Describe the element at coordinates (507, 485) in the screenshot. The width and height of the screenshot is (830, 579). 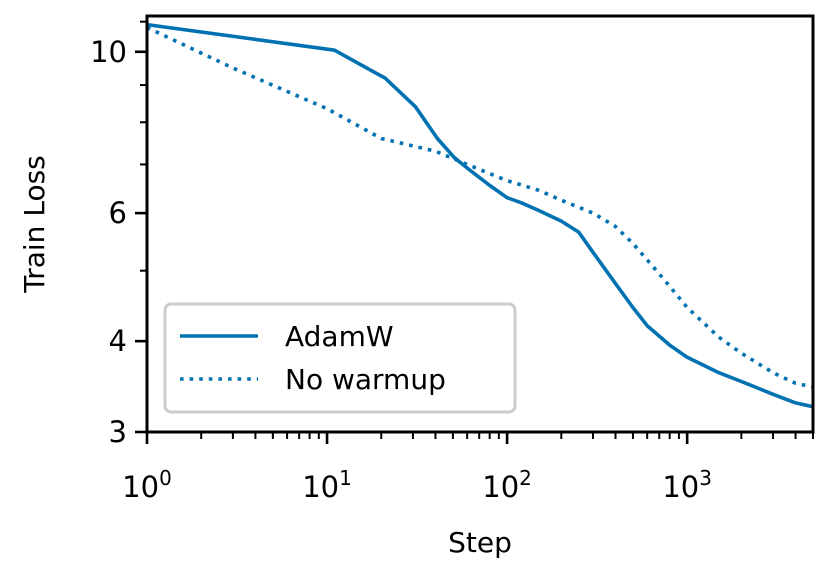
I see `x-tick-label: 10²` at that location.